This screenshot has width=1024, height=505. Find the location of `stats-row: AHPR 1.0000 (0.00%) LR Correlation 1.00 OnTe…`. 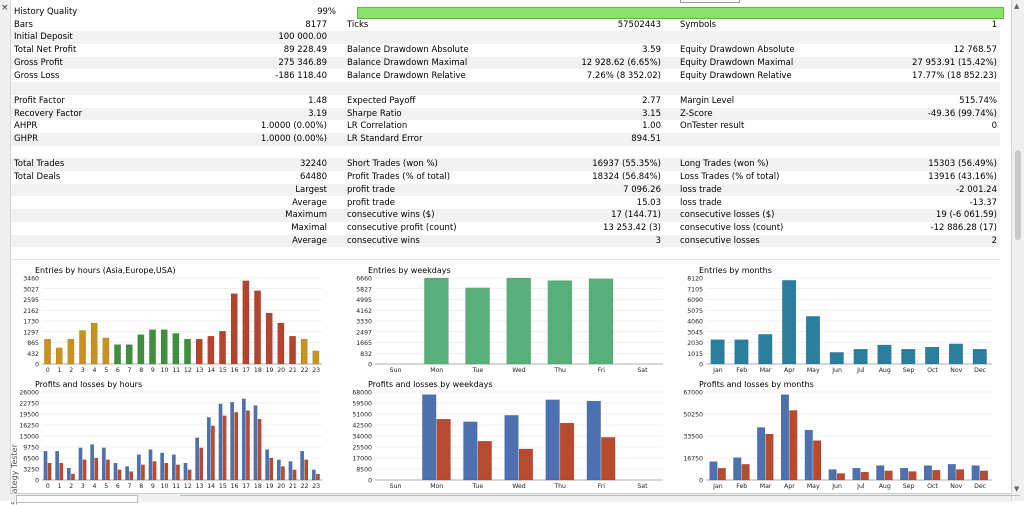

stats-row: AHPR 1.0000 (0.00%) LR Correlation 1.00 OnTe… is located at coordinates (505, 126).